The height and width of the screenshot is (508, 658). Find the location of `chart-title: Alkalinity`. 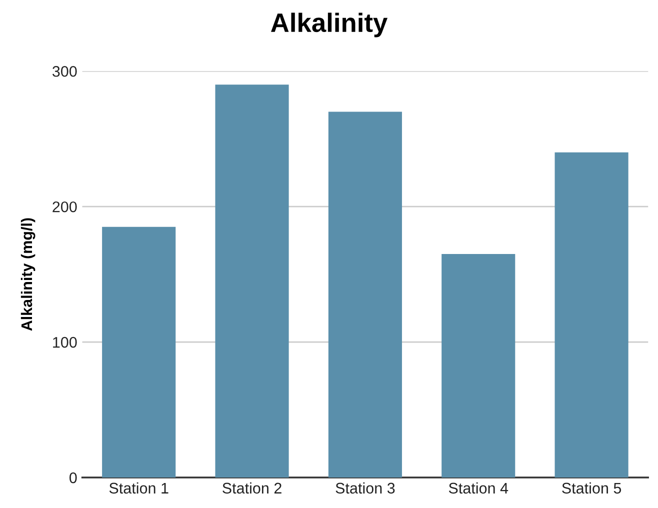

chart-title: Alkalinity is located at coordinates (329, 25).